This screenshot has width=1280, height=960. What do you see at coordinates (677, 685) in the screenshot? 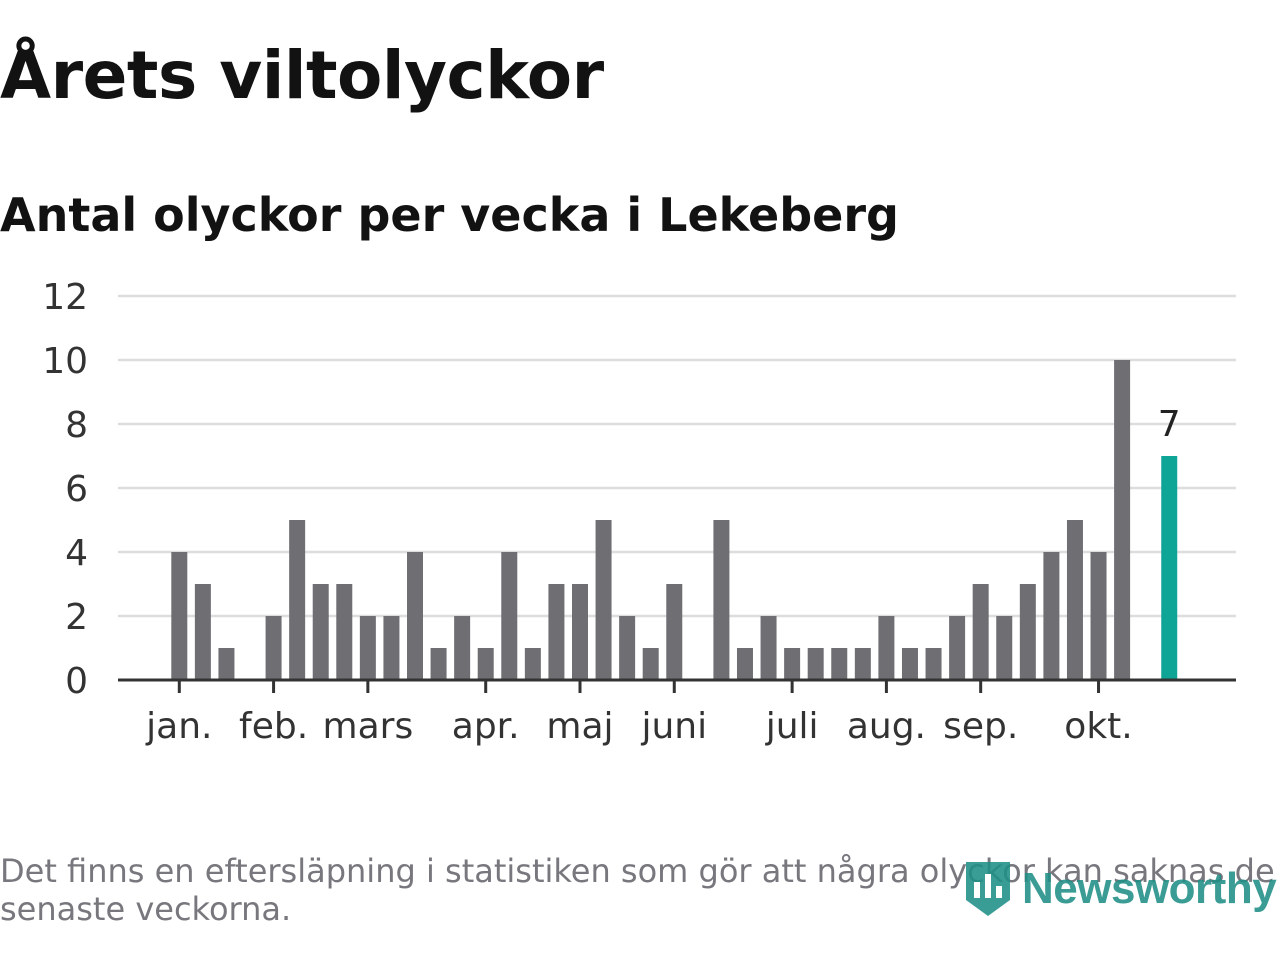
I see `x-axis` at bounding box center [677, 685].